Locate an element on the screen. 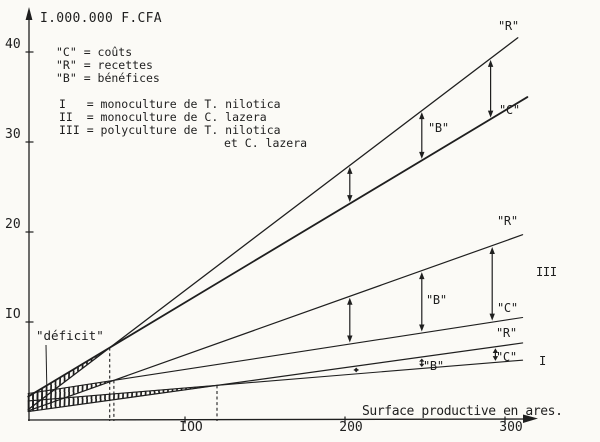 This screenshot has width=600, height=442. x-tick-label: IOO is located at coordinates (191, 427).